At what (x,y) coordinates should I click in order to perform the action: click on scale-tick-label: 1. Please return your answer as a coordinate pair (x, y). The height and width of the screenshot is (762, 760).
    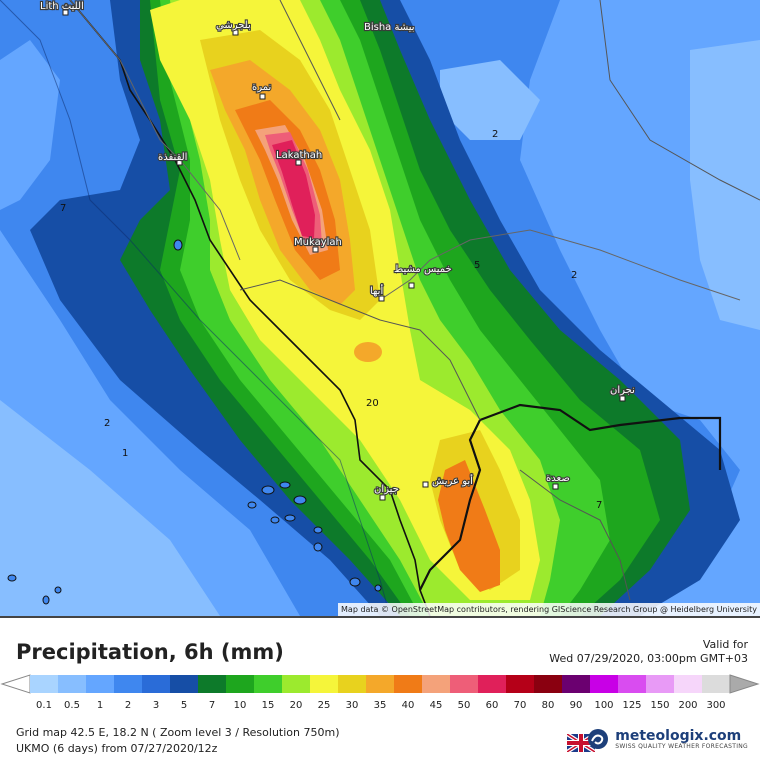
    Looking at the image, I should click on (100, 705).